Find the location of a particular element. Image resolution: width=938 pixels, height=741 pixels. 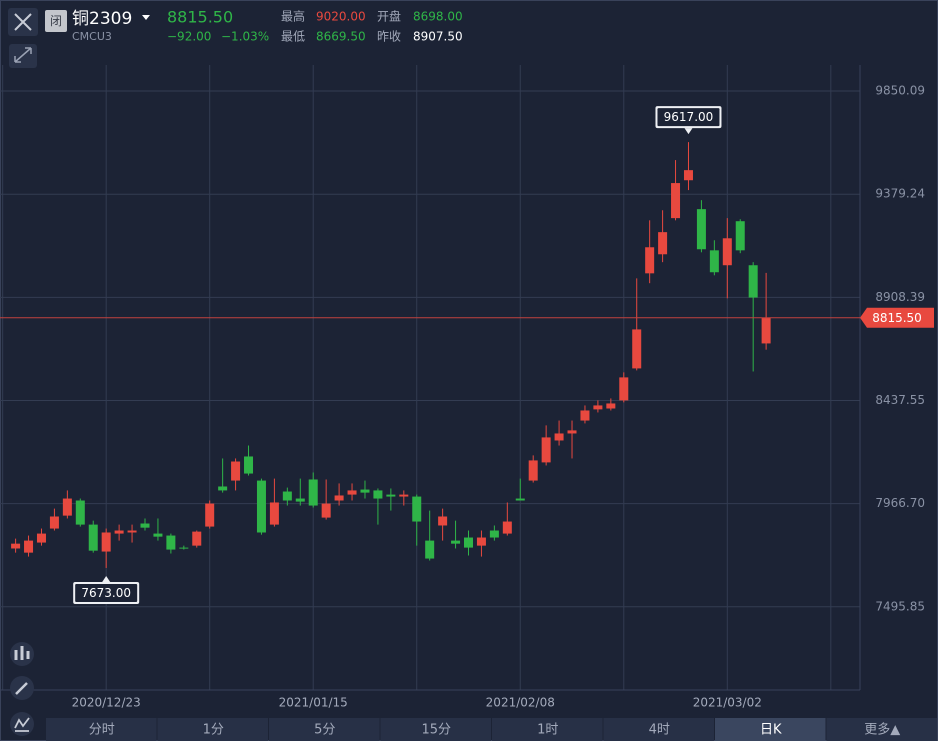

x-tick-label: 2020/12/23 is located at coordinates (106, 703).